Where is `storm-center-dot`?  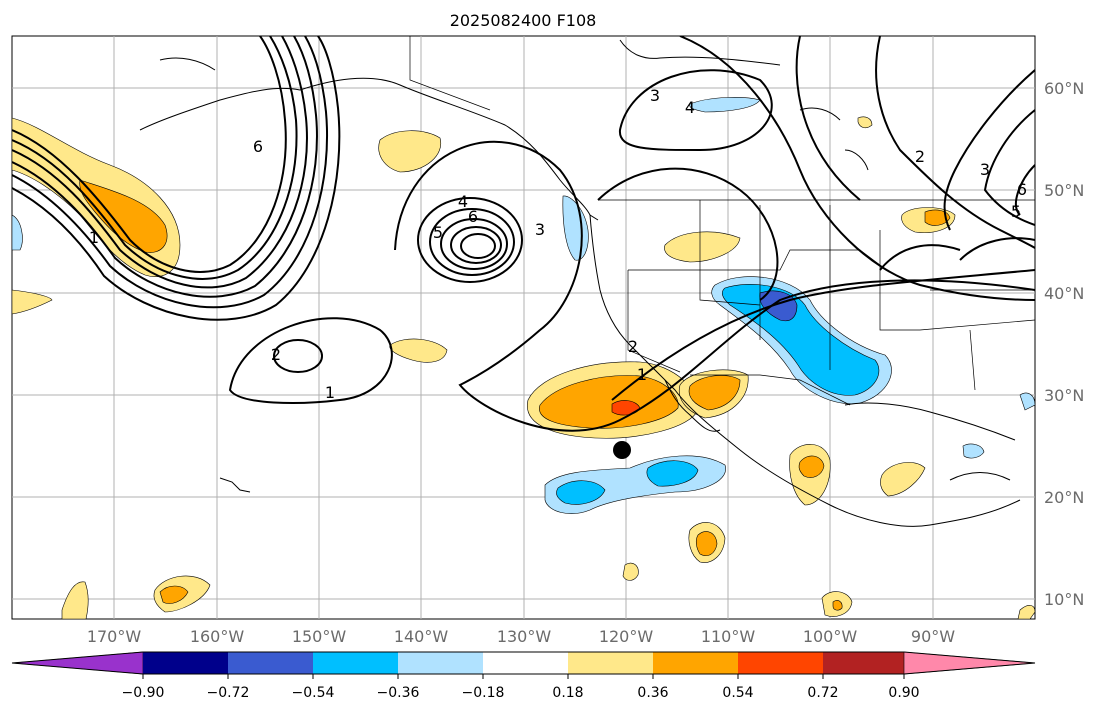
storm-center-dot is located at coordinates (622, 450).